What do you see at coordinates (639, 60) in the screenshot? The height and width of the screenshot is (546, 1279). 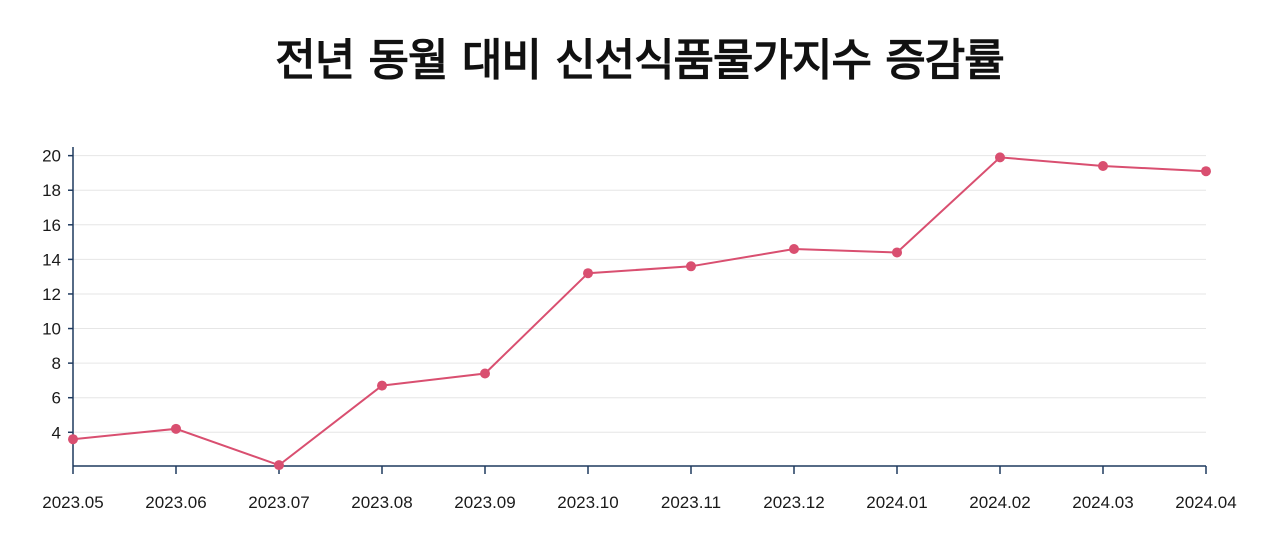 I see `chart-title: 전년 동월 대비 신선식품물가지수 증감률` at bounding box center [639, 60].